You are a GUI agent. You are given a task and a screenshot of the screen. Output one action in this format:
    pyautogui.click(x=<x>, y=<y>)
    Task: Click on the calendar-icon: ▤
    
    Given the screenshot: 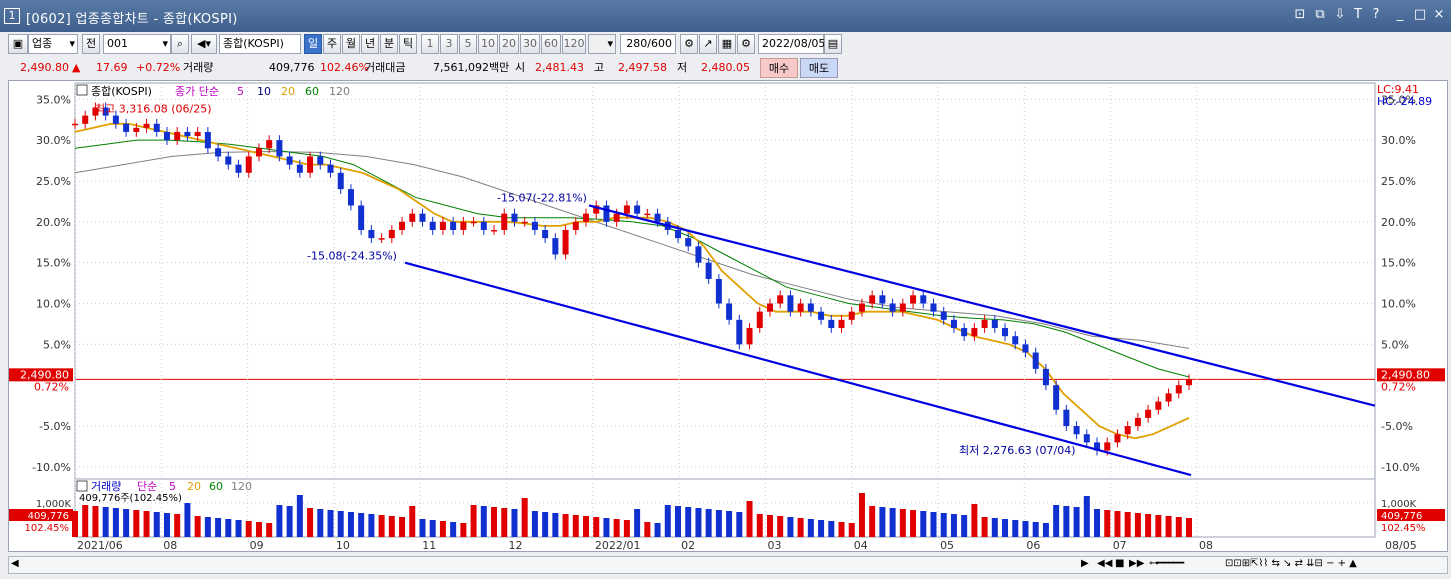 What is the action you would take?
    pyautogui.click(x=833, y=44)
    